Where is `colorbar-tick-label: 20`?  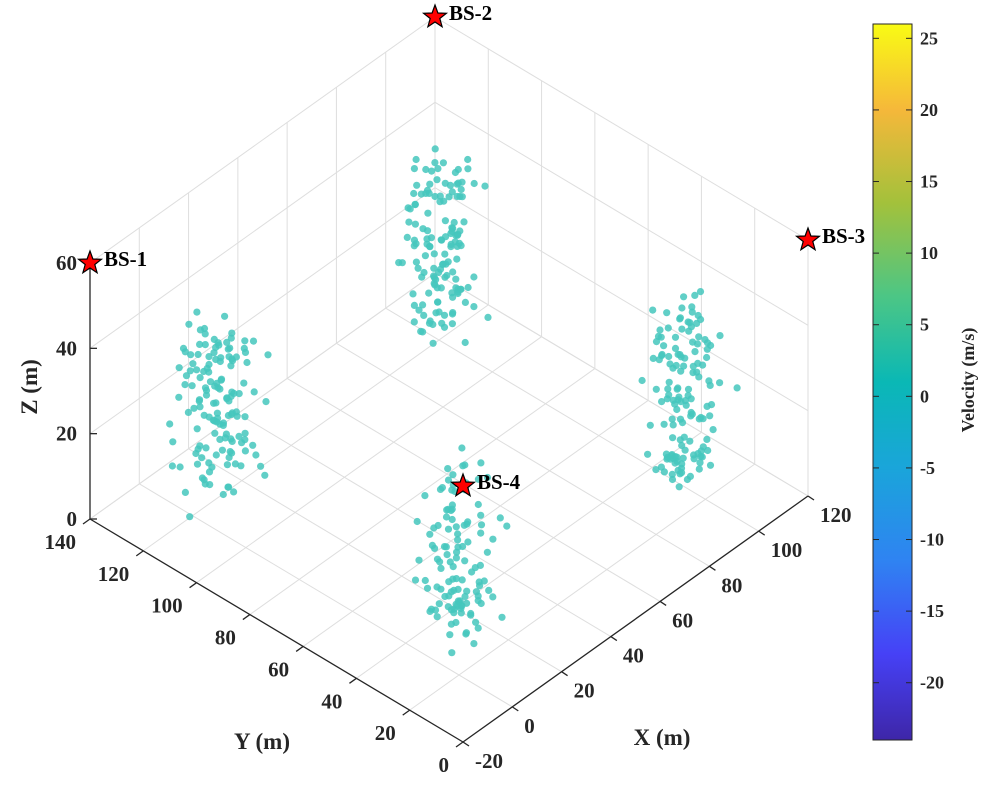 colorbar-tick-label: 20 is located at coordinates (929, 110).